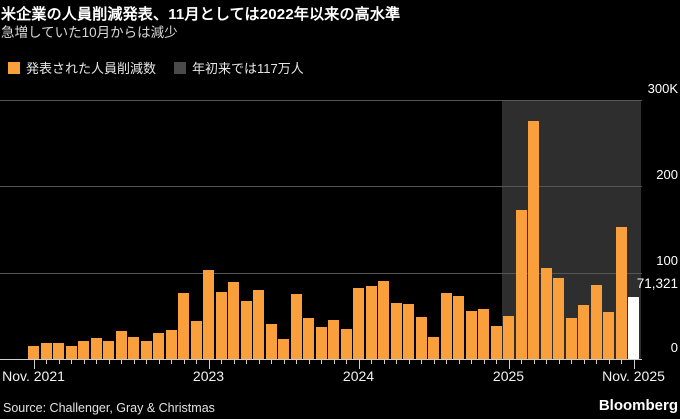 This screenshot has height=419, width=680. I want to click on bloomberg-logo: Bloomberg, so click(638, 405).